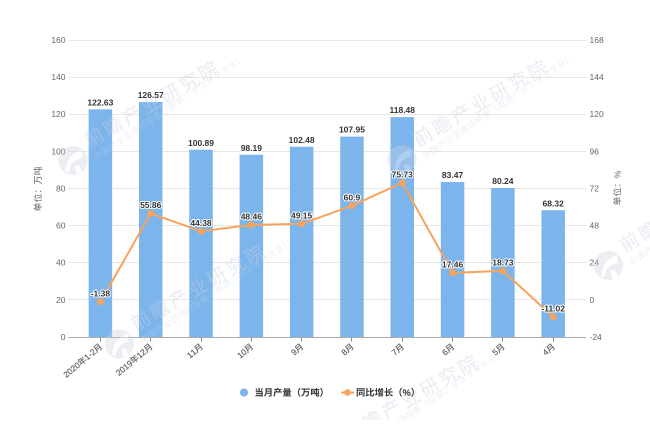  What do you see at coordinates (201, 143) in the screenshot?
I see `svg-text: 100.89` at bounding box center [201, 143].